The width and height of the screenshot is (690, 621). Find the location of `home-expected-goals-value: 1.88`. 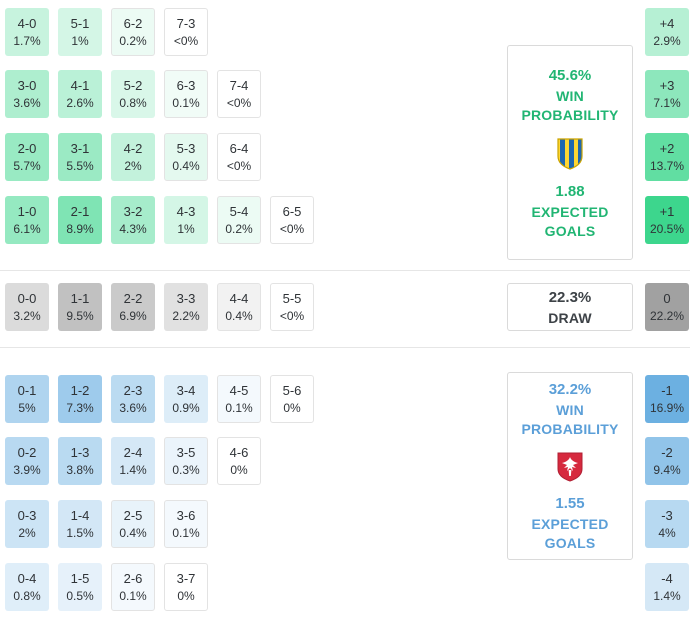

home-expected-goals-value: 1.88 is located at coordinates (570, 191).